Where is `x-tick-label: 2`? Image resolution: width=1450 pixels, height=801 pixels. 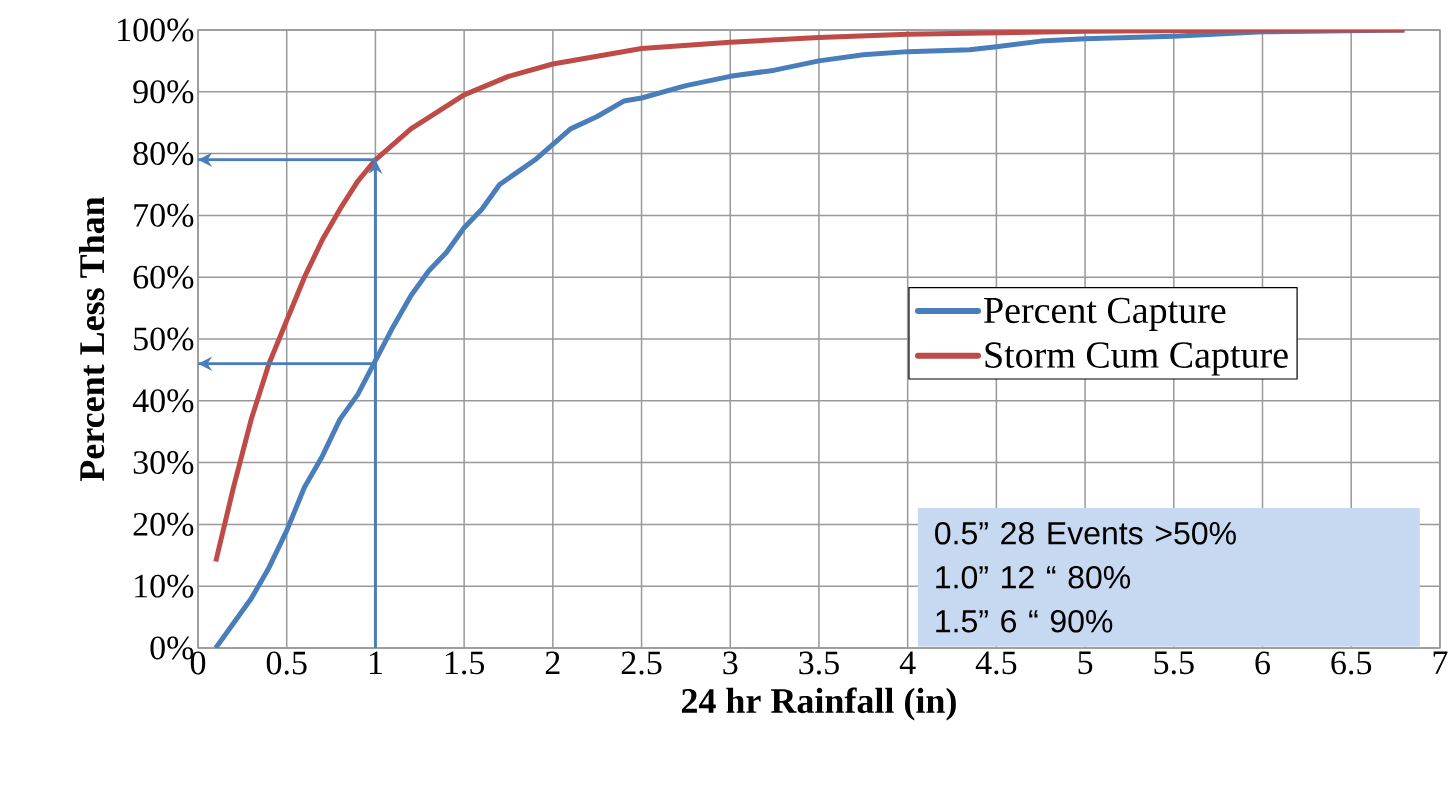
x-tick-label: 2 is located at coordinates (552, 663).